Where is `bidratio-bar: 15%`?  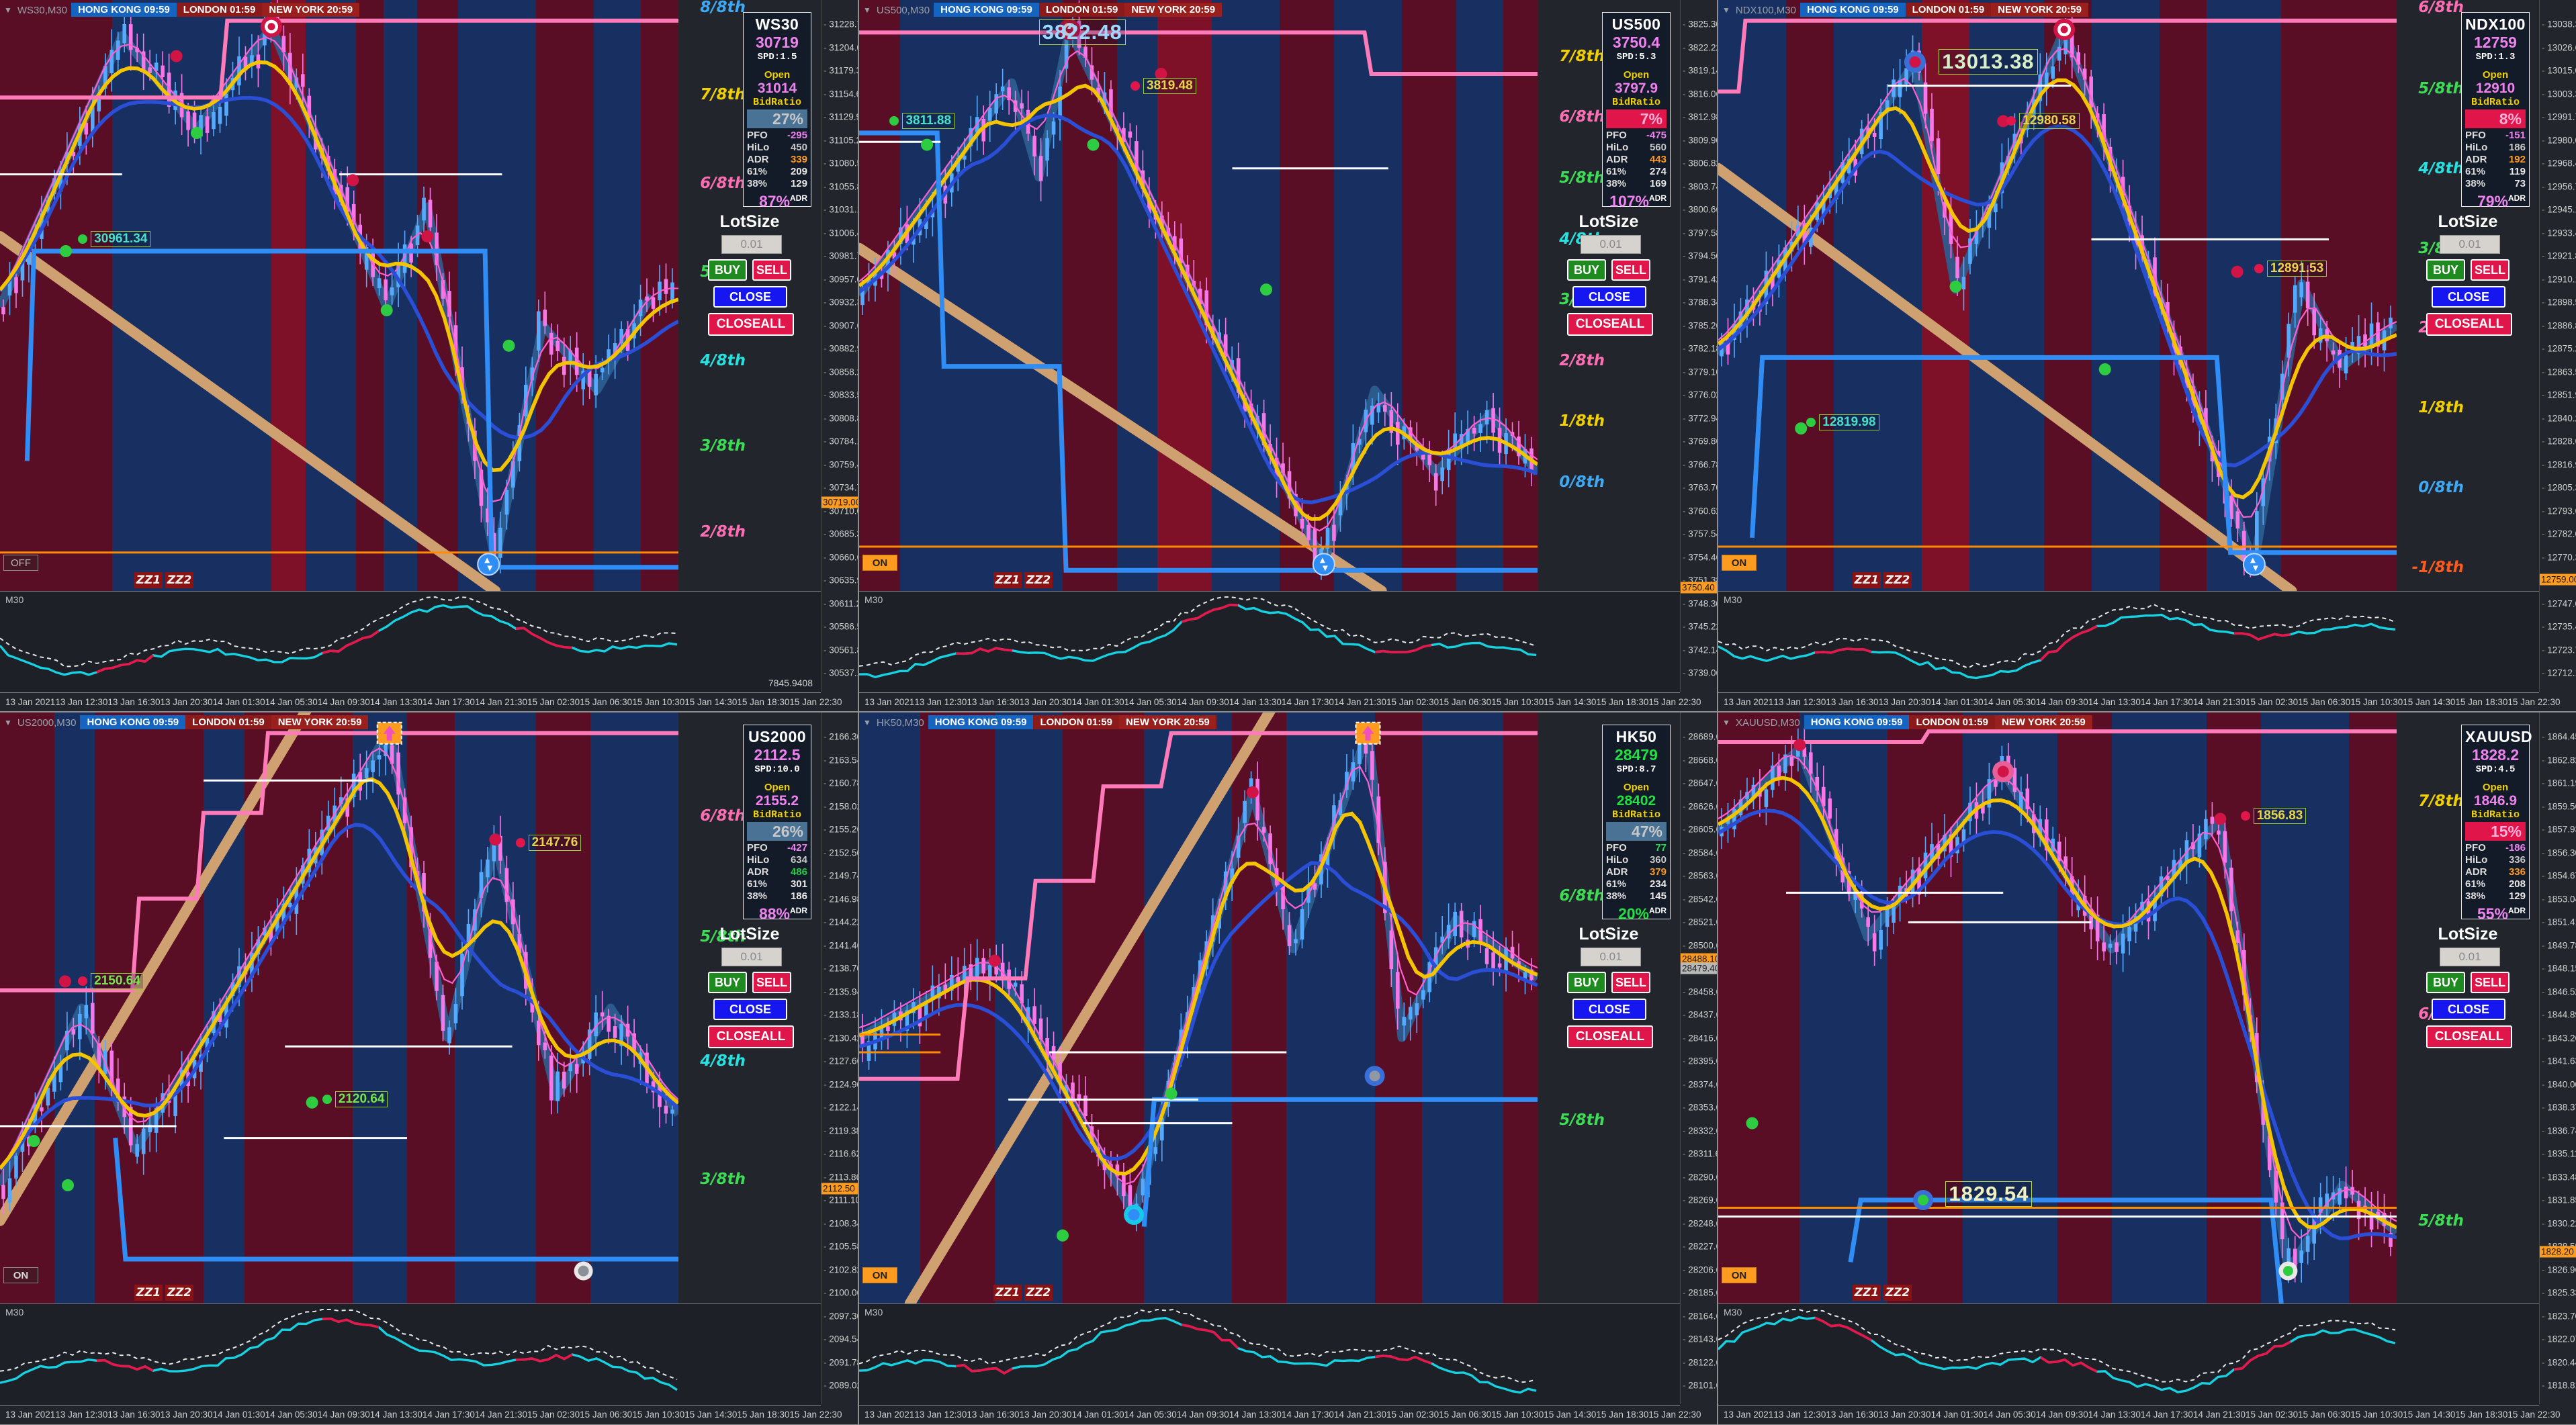
bidratio-bar: 15% is located at coordinates (2495, 832).